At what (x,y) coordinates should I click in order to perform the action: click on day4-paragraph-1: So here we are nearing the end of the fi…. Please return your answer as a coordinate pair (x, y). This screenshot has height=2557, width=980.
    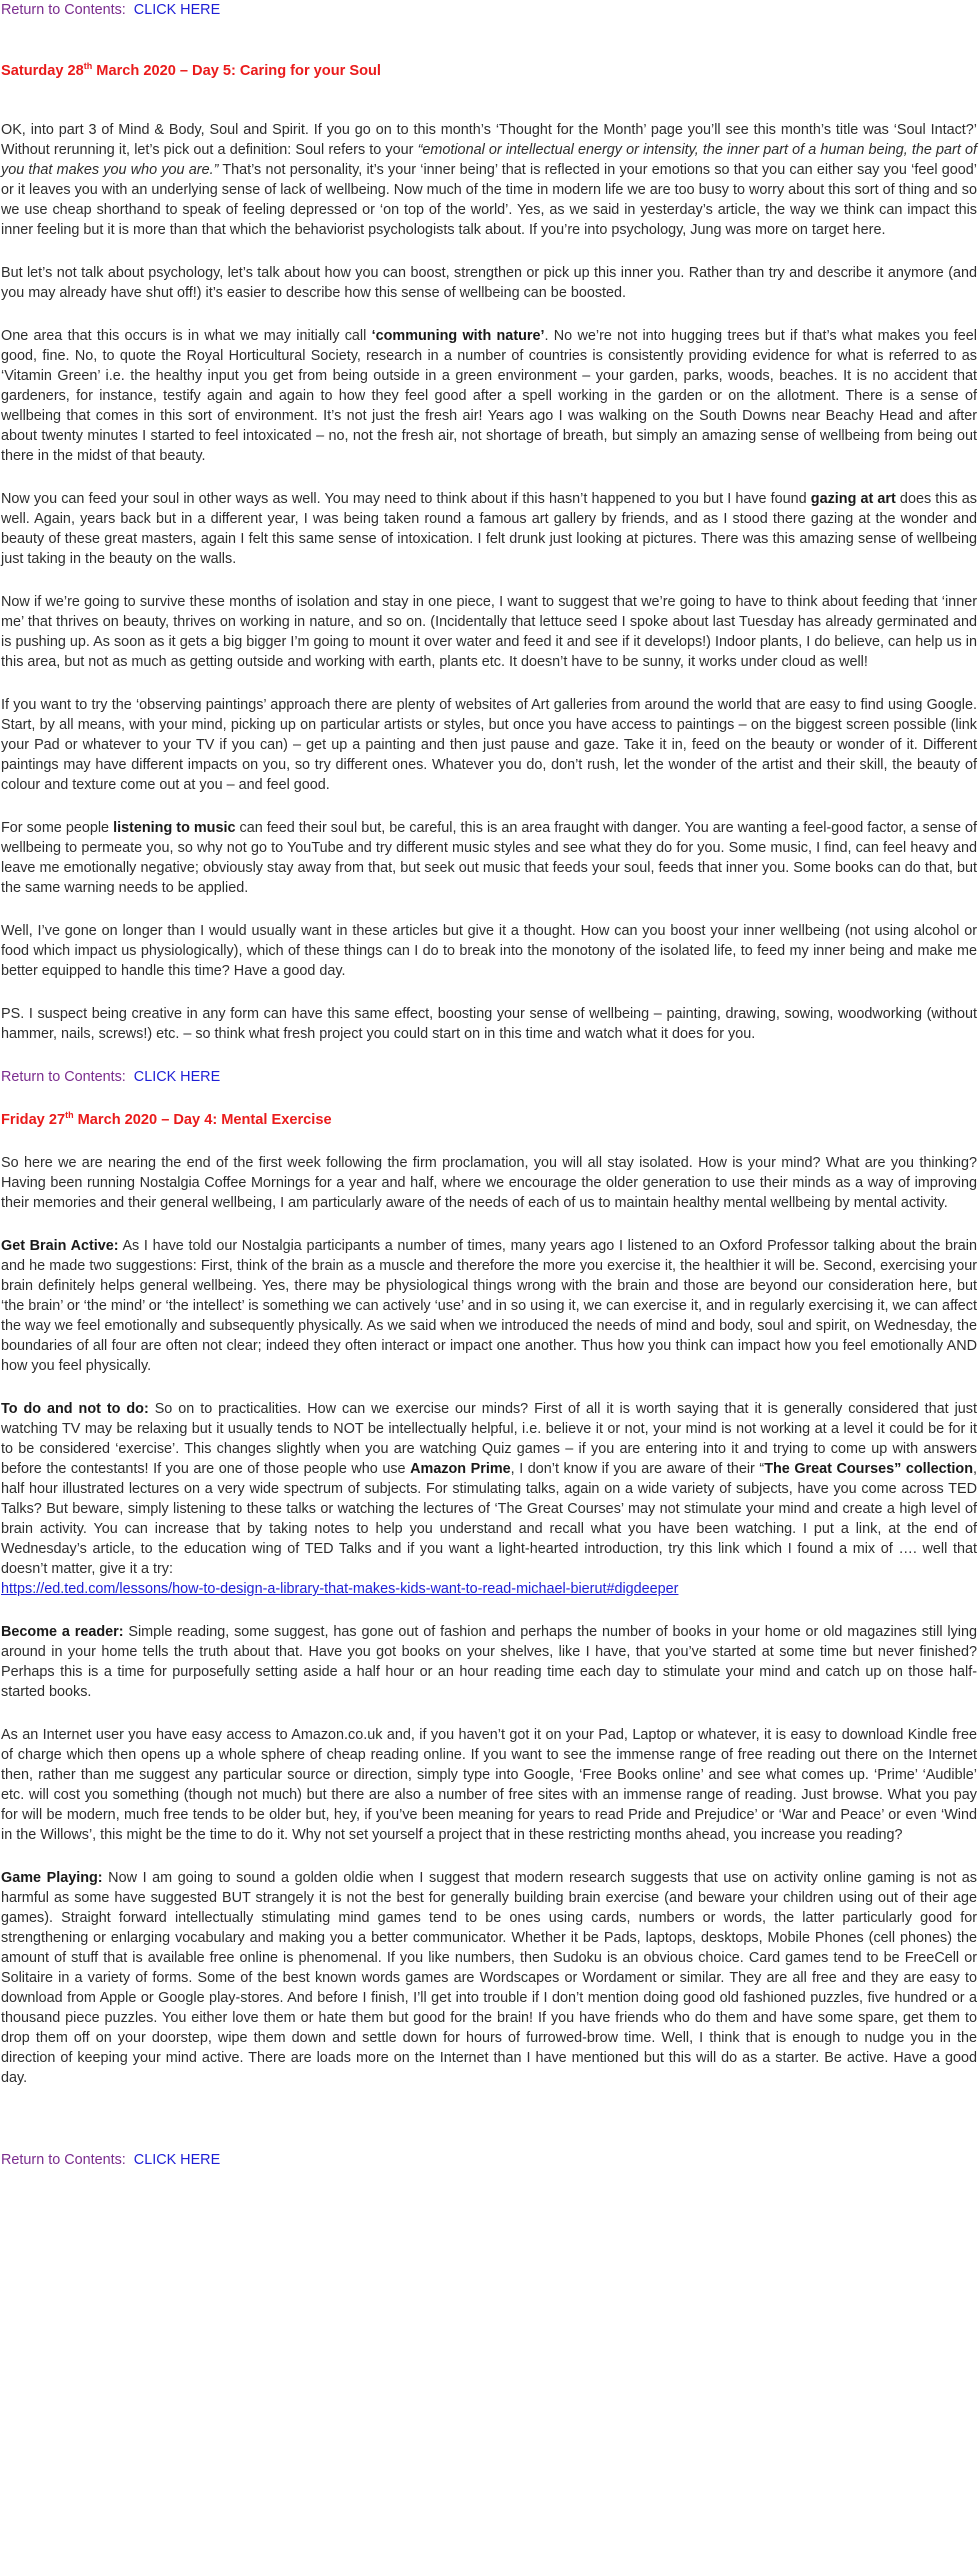
    Looking at the image, I should click on (489, 1183).